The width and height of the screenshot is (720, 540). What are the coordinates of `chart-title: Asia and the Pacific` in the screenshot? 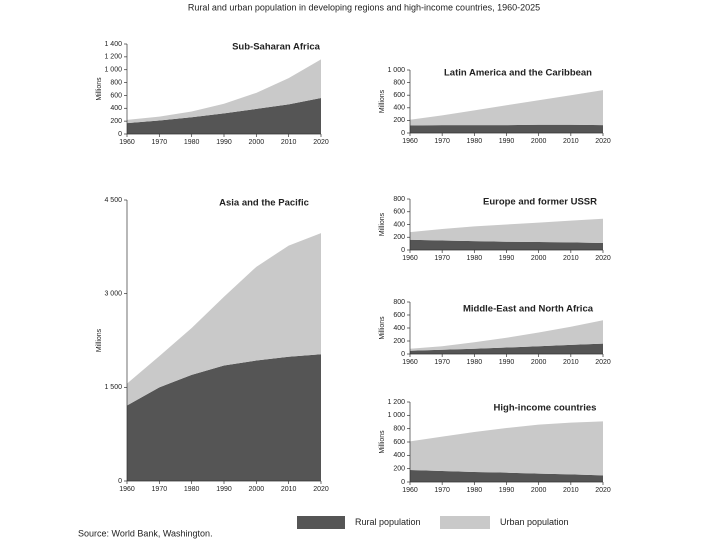 It's located at (264, 203).